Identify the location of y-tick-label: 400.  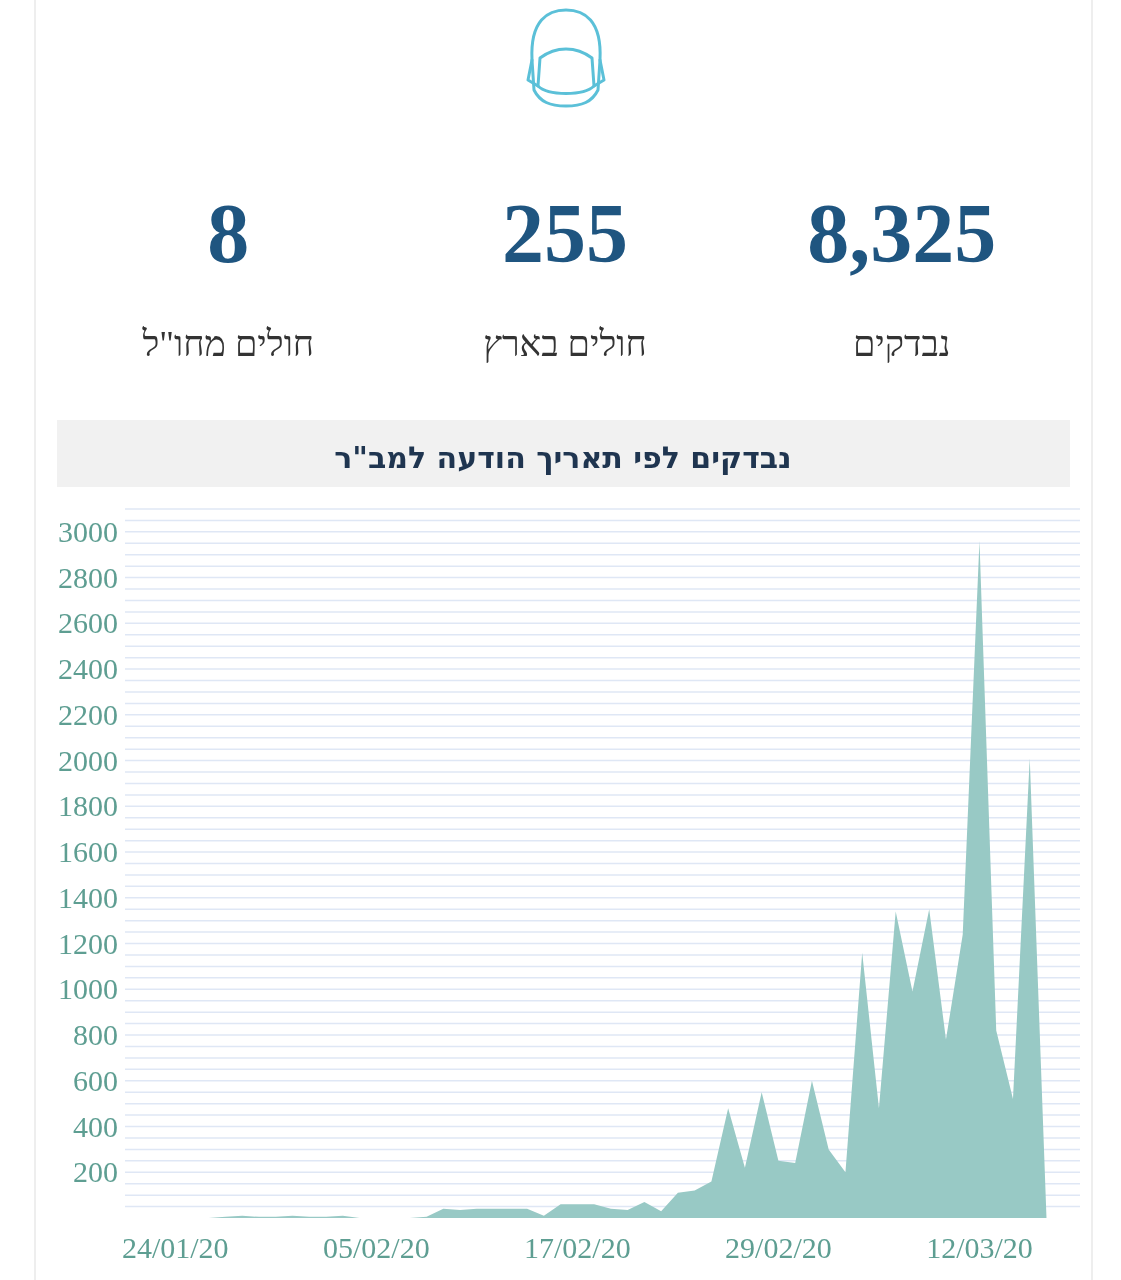
(95, 1126).